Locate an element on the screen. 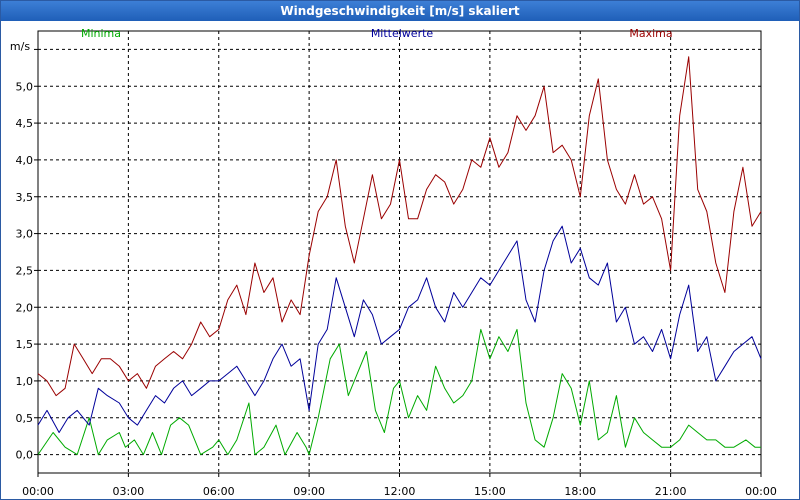 This screenshot has height=500, width=800. x-tick-time: 18:00 is located at coordinates (580, 491).